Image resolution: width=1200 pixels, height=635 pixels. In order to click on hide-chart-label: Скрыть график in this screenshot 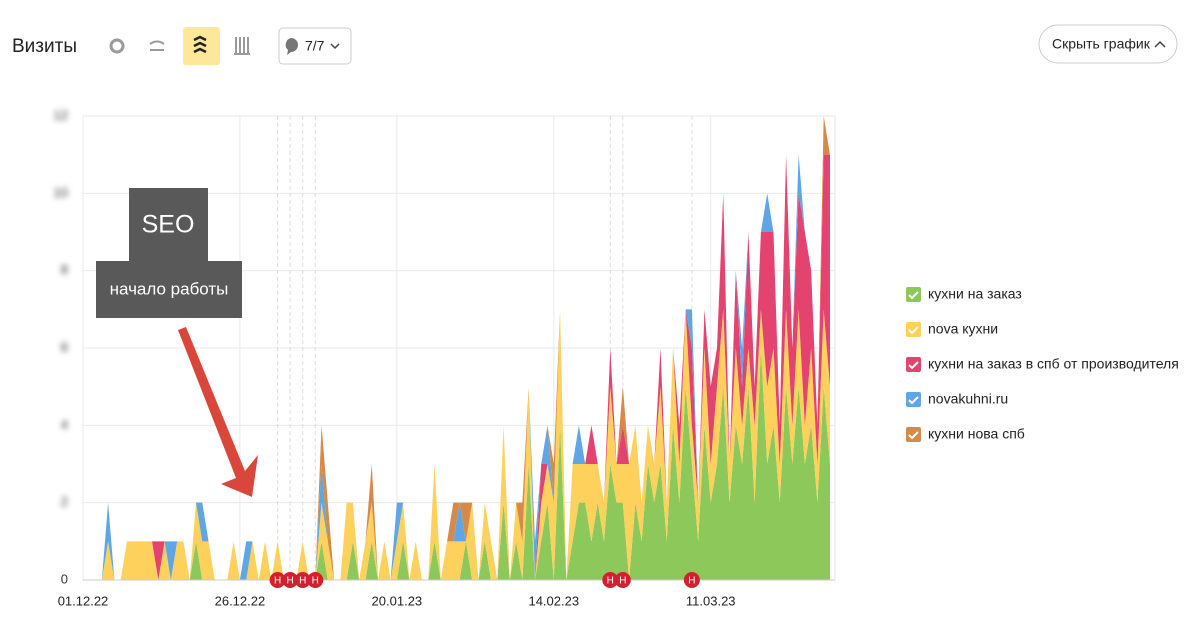, I will do `click(1101, 44)`.